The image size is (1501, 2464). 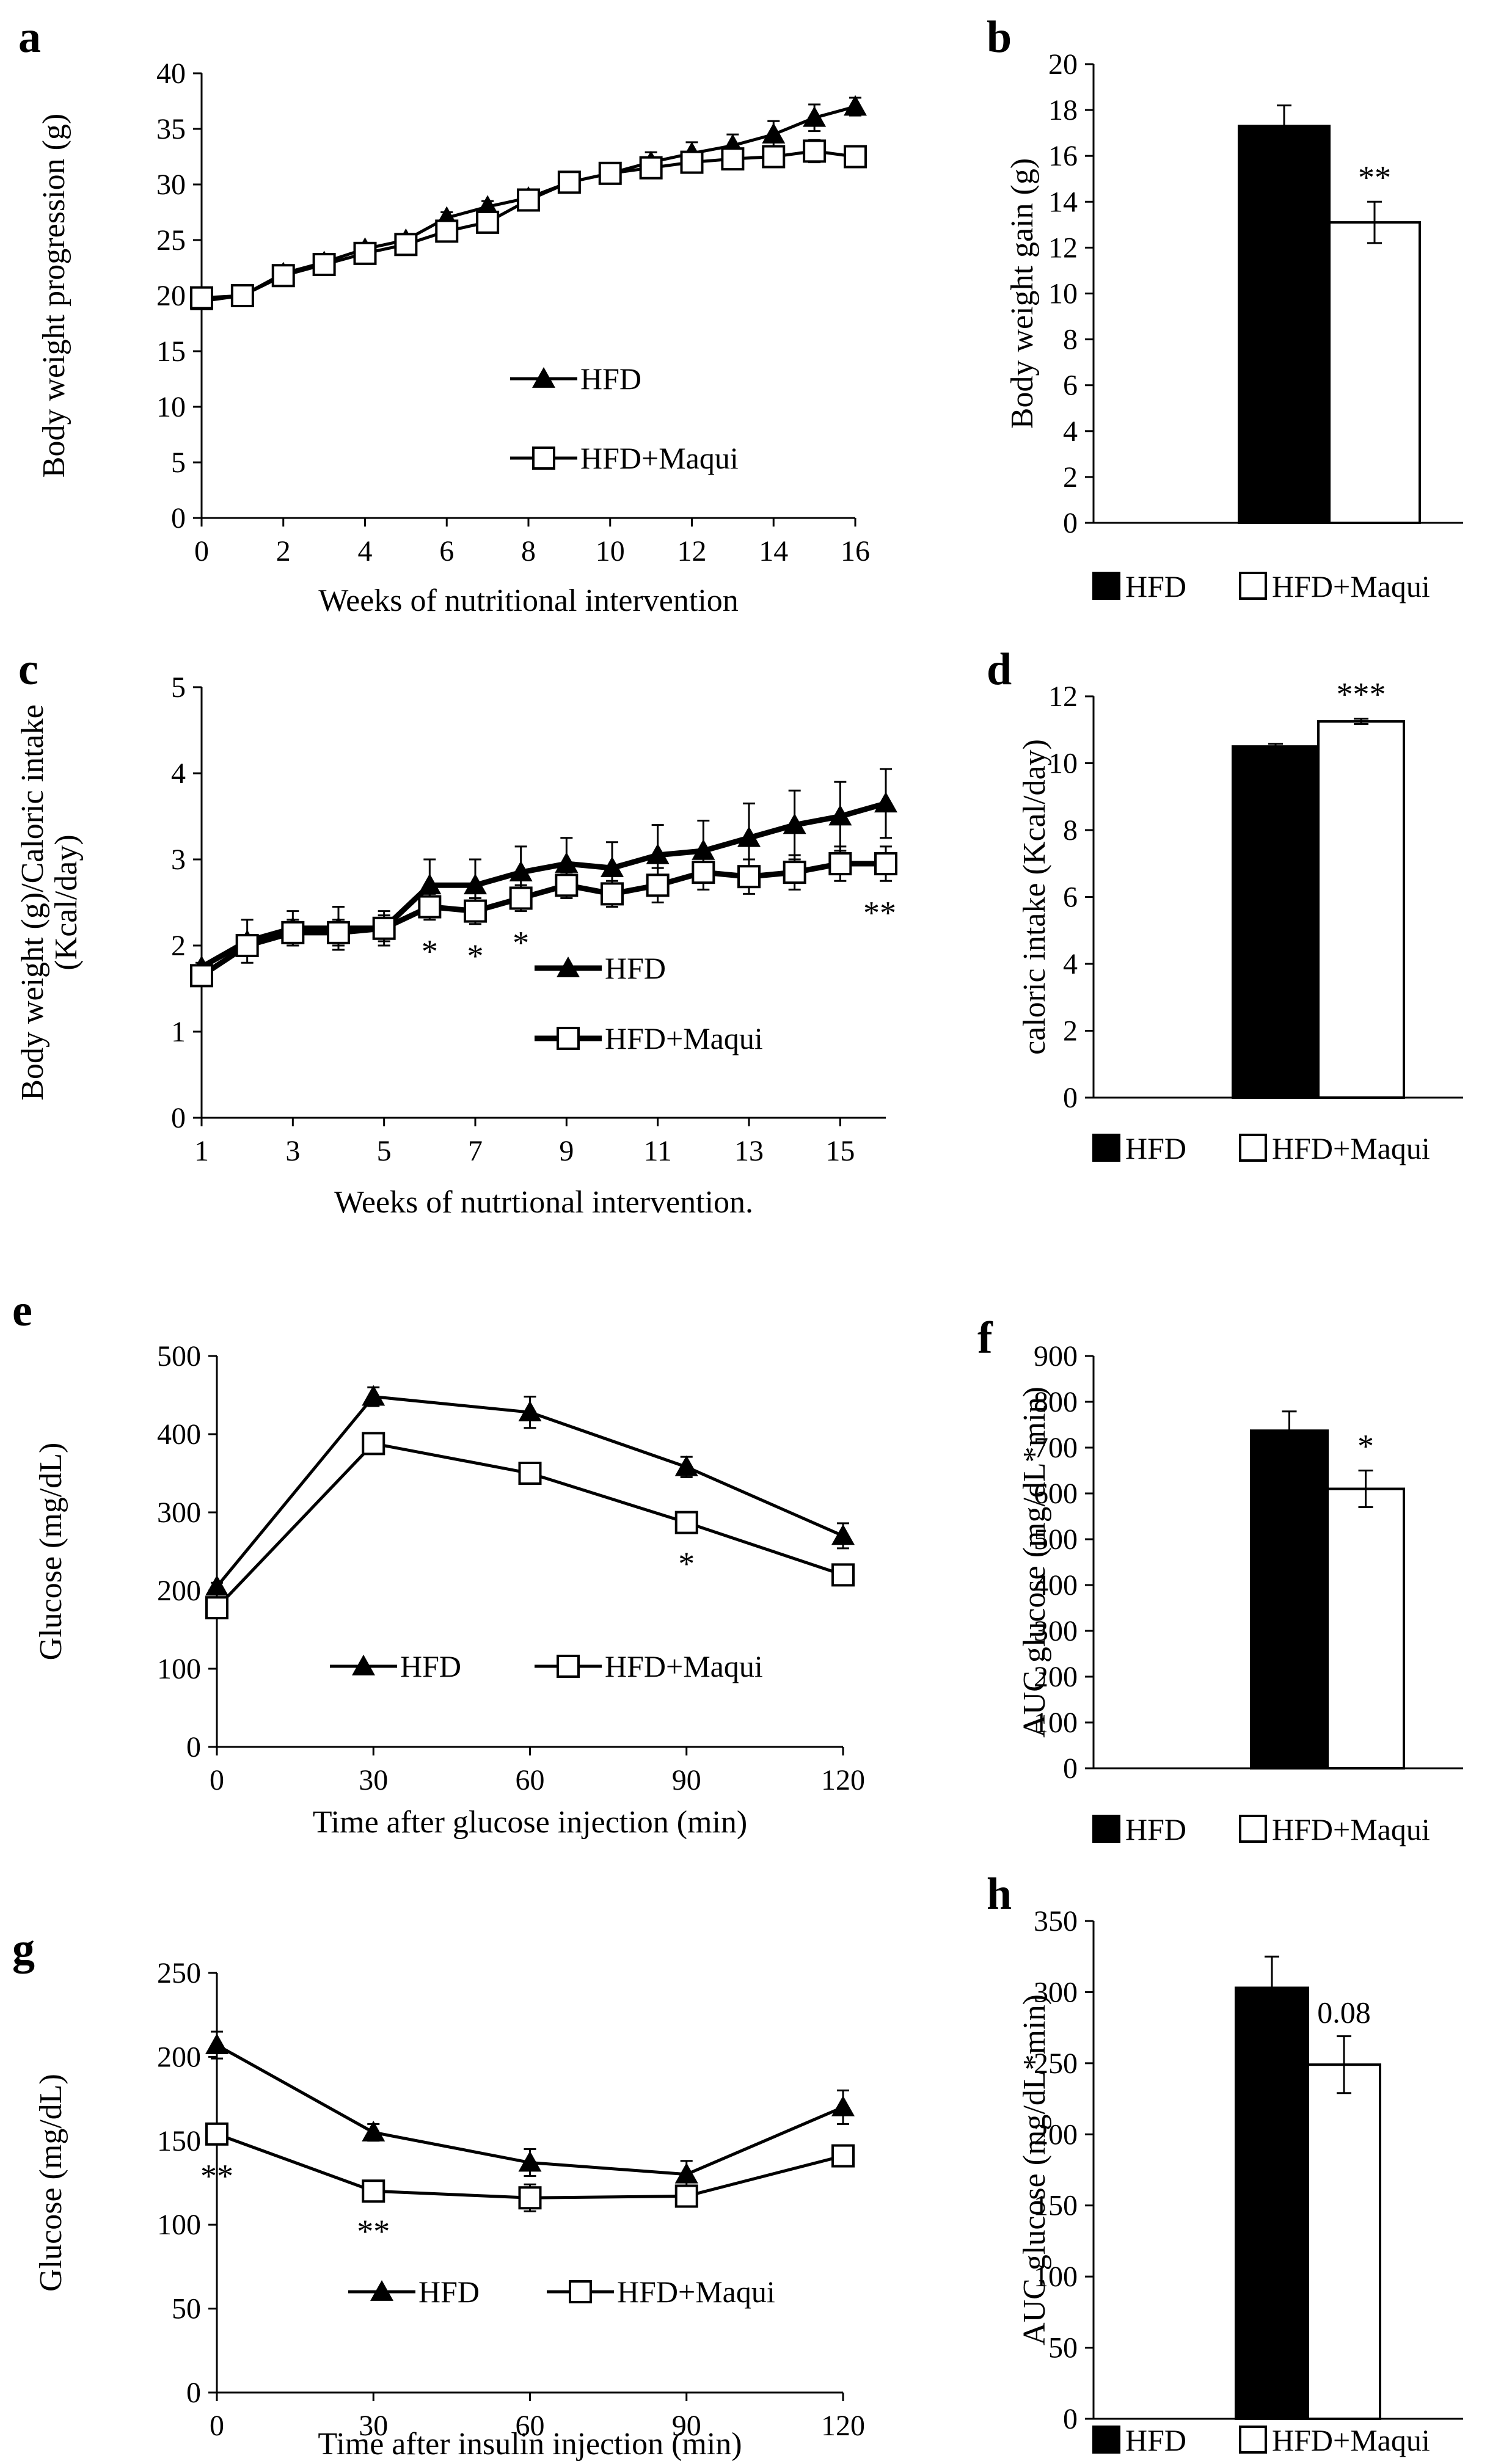 I want to click on x-tick-label: 30, so click(x=374, y=2426).